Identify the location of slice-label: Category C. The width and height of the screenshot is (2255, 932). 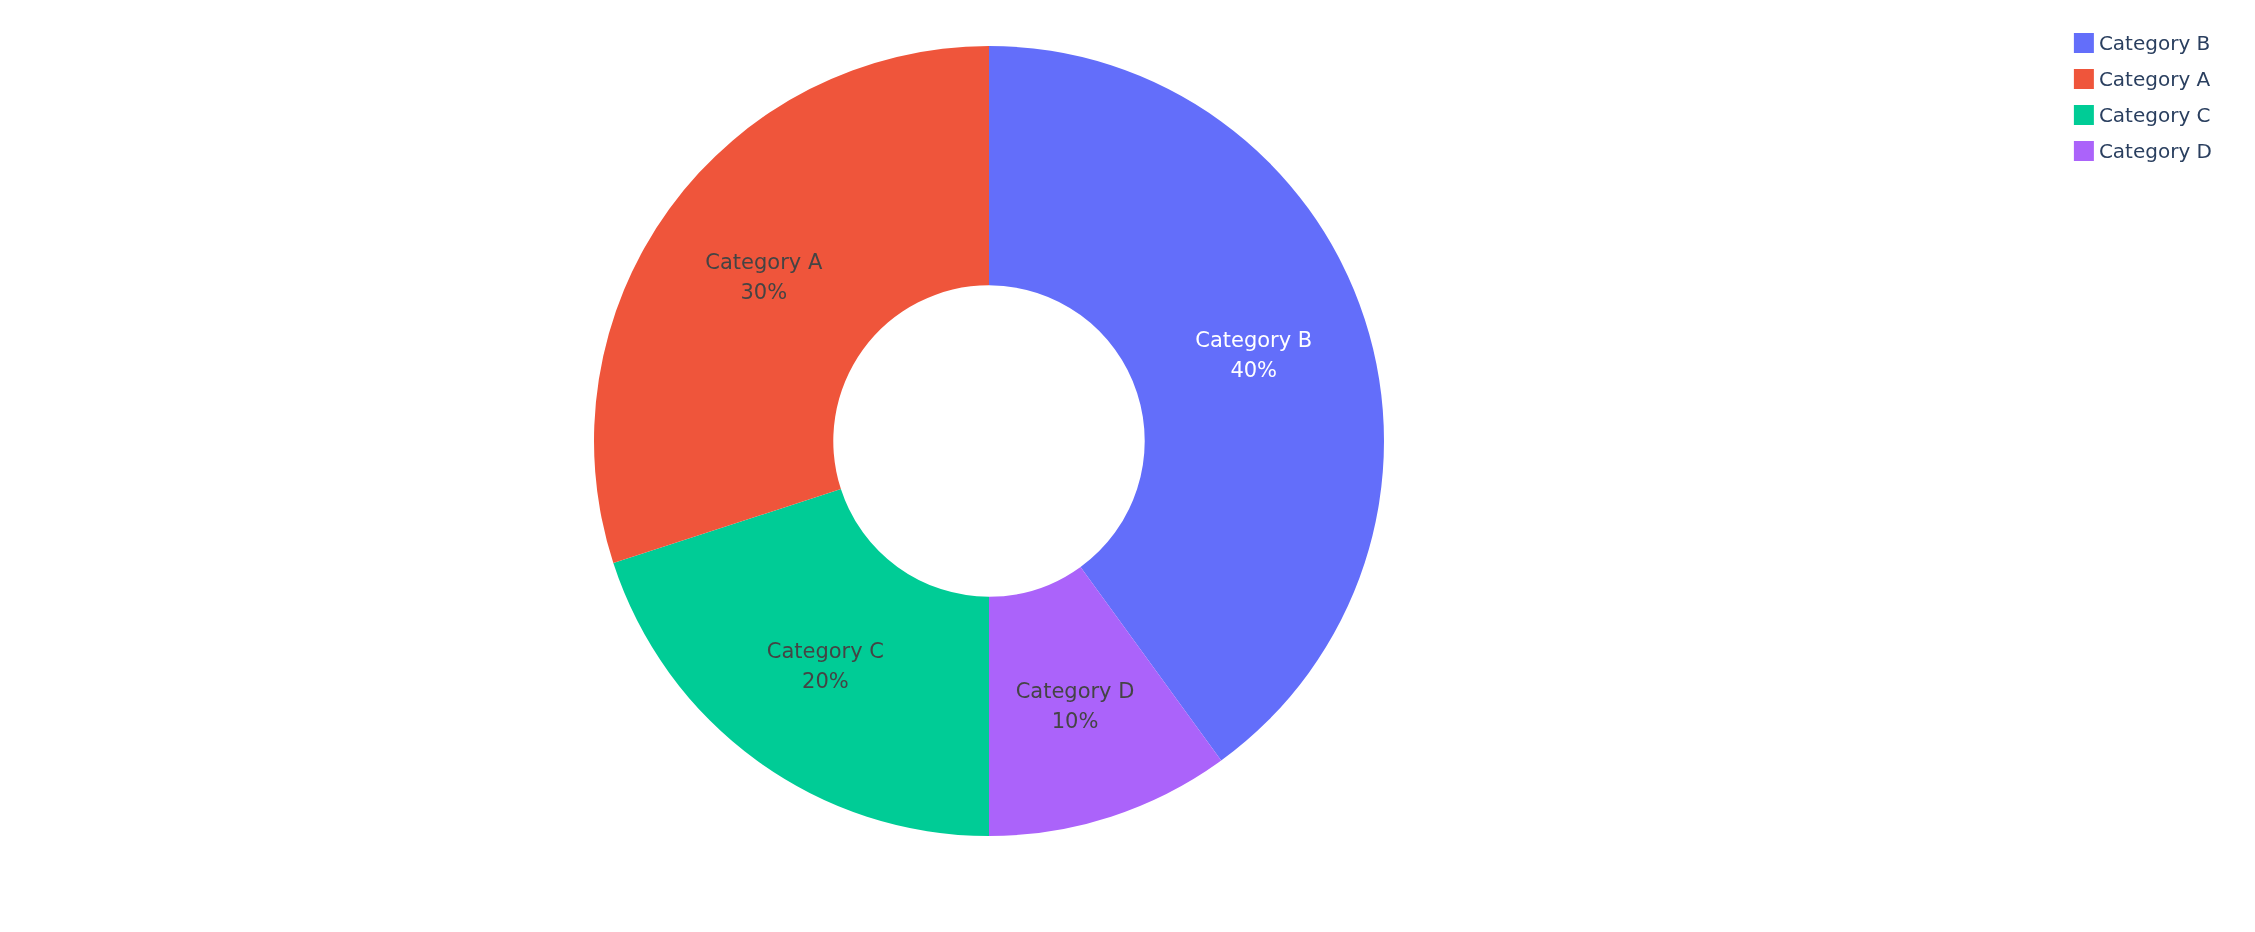
(825, 651).